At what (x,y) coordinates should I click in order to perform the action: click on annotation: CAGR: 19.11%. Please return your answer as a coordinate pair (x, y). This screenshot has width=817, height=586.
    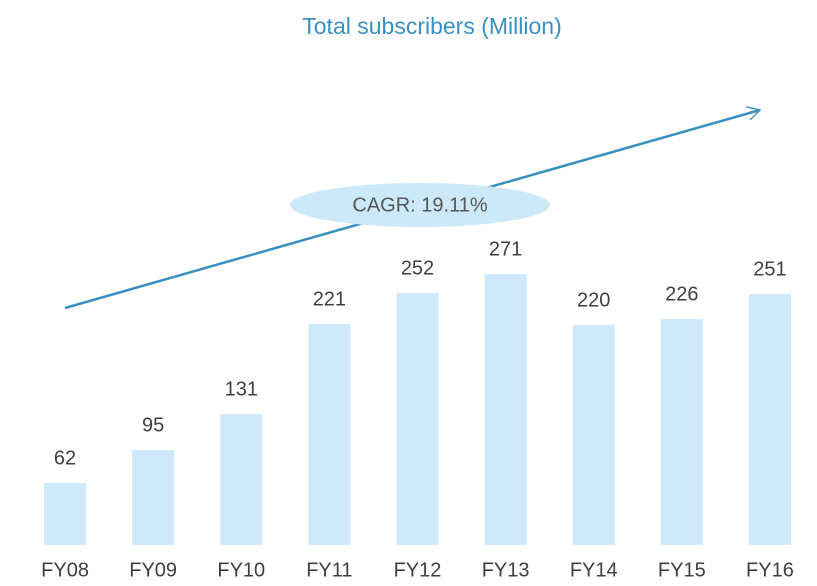
    Looking at the image, I should click on (419, 205).